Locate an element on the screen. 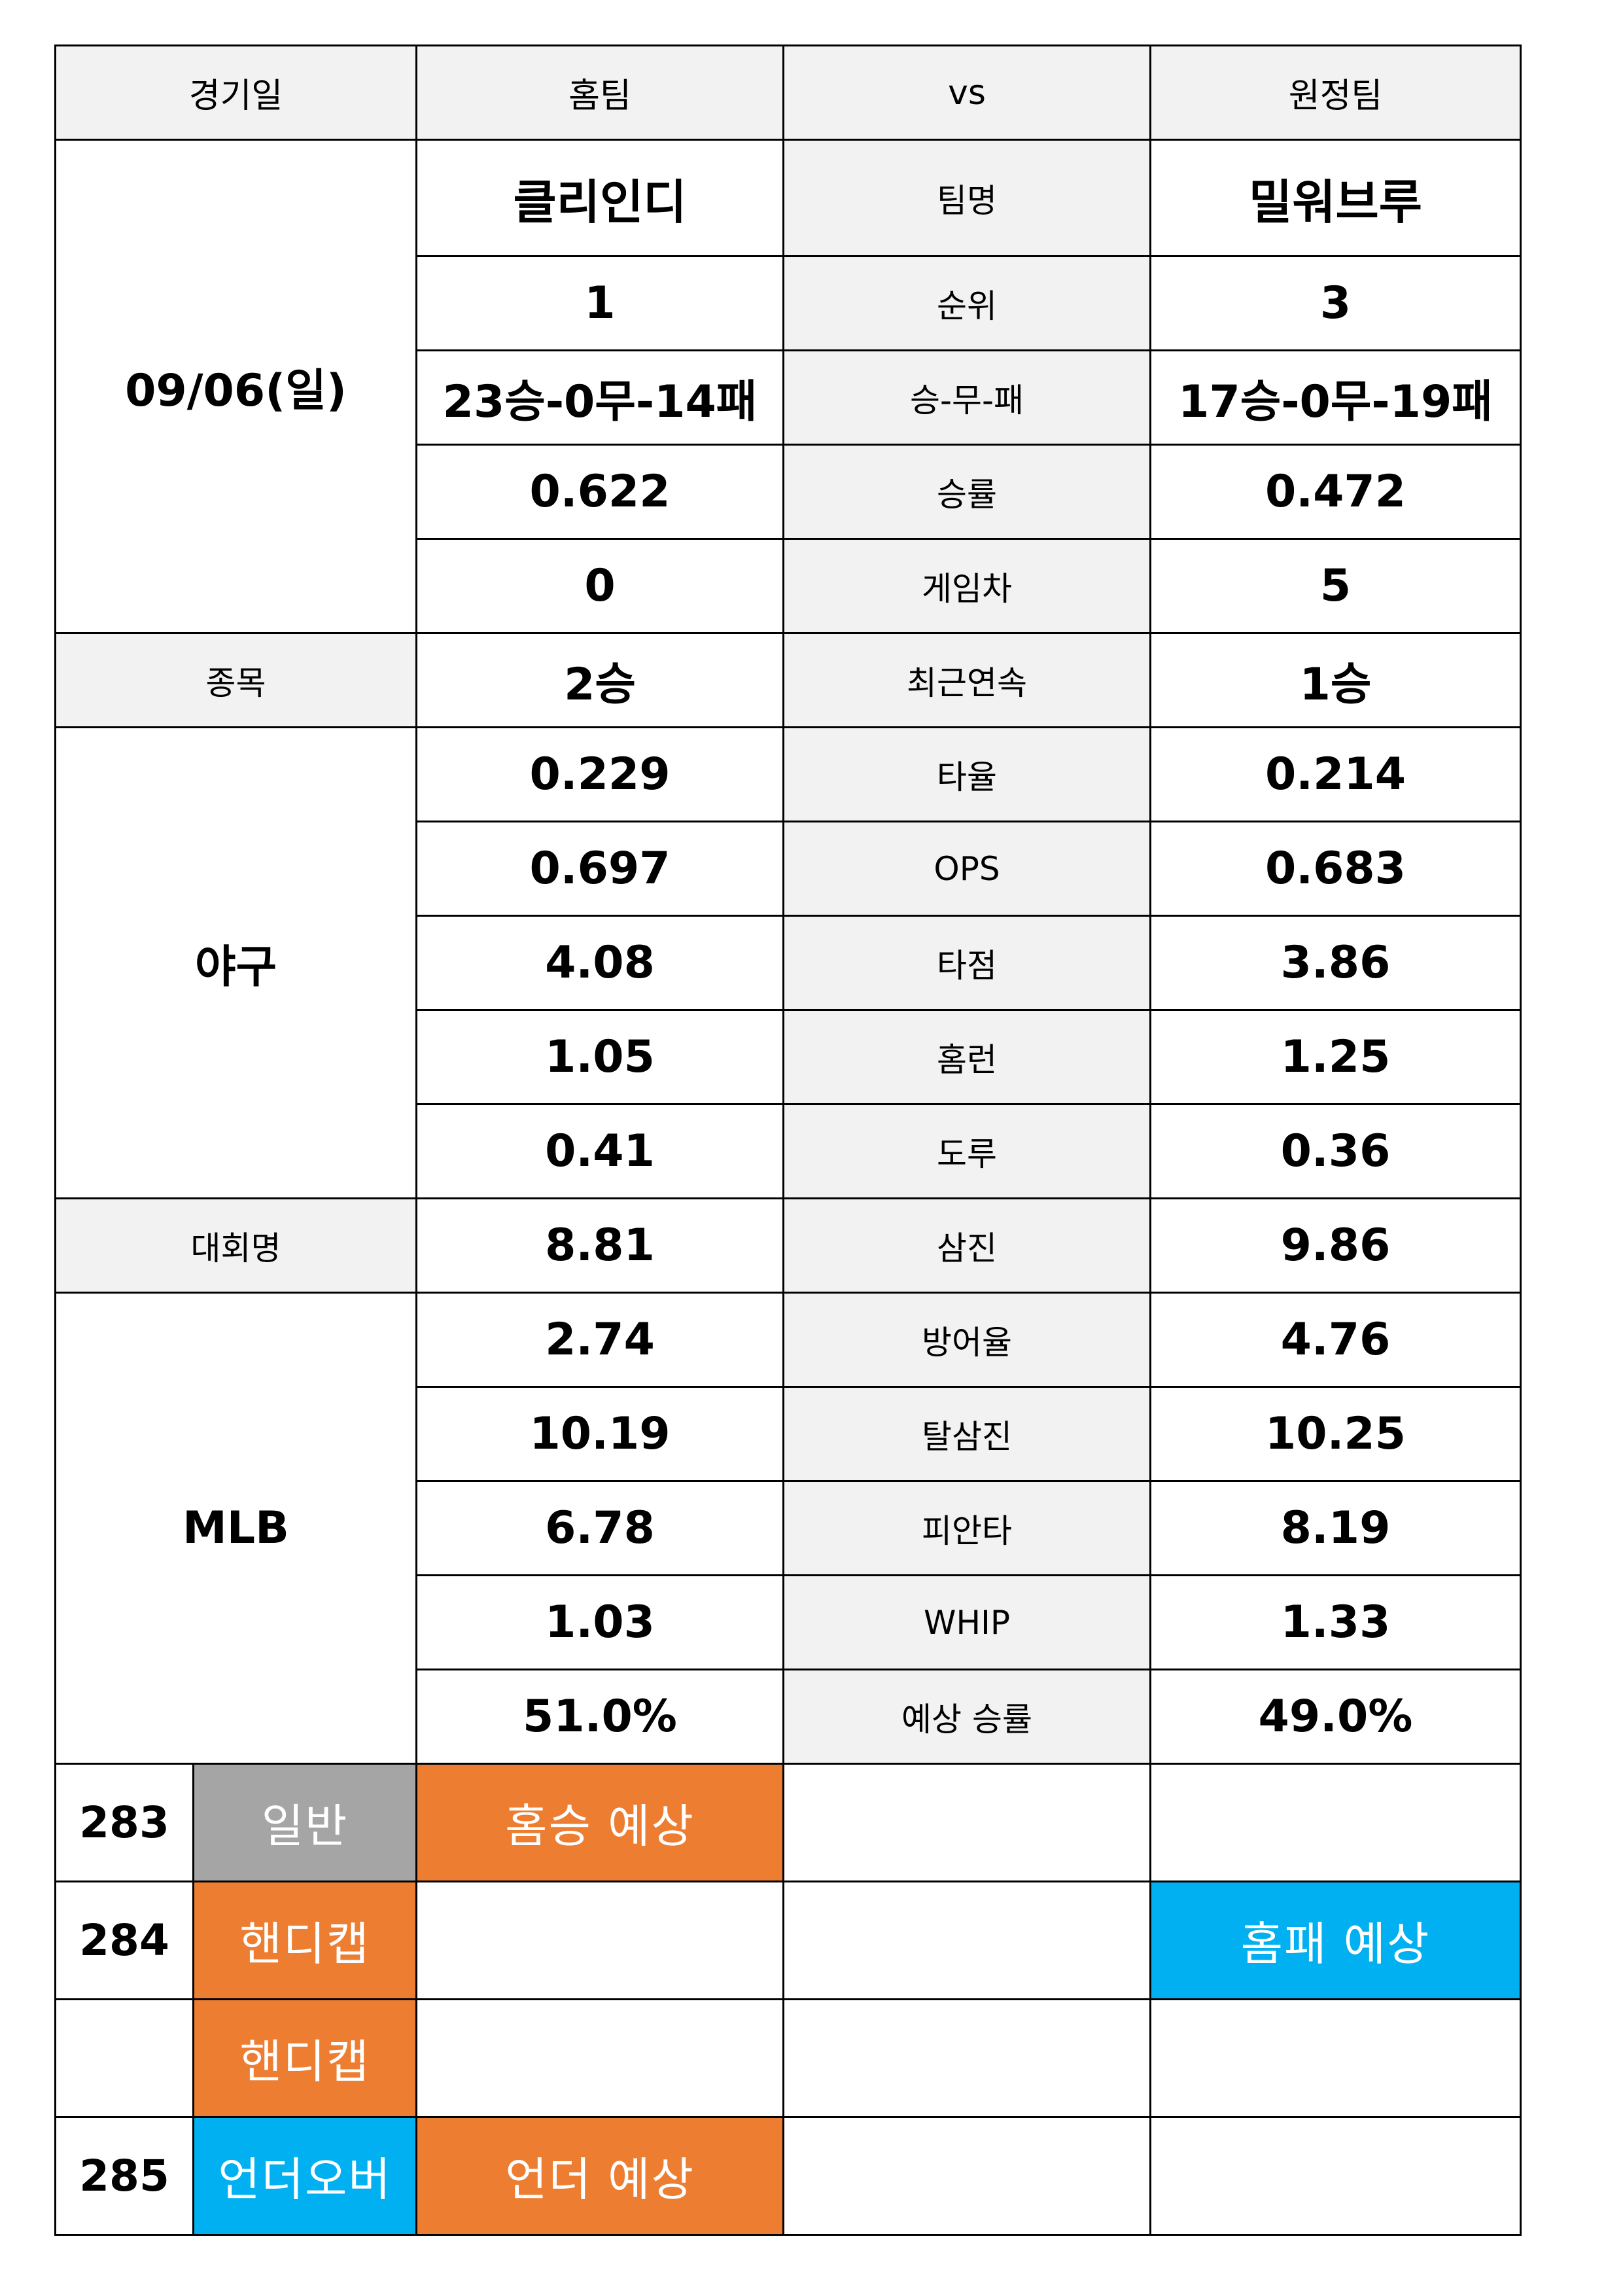  away-stat: 1.33 is located at coordinates (1336, 1622).